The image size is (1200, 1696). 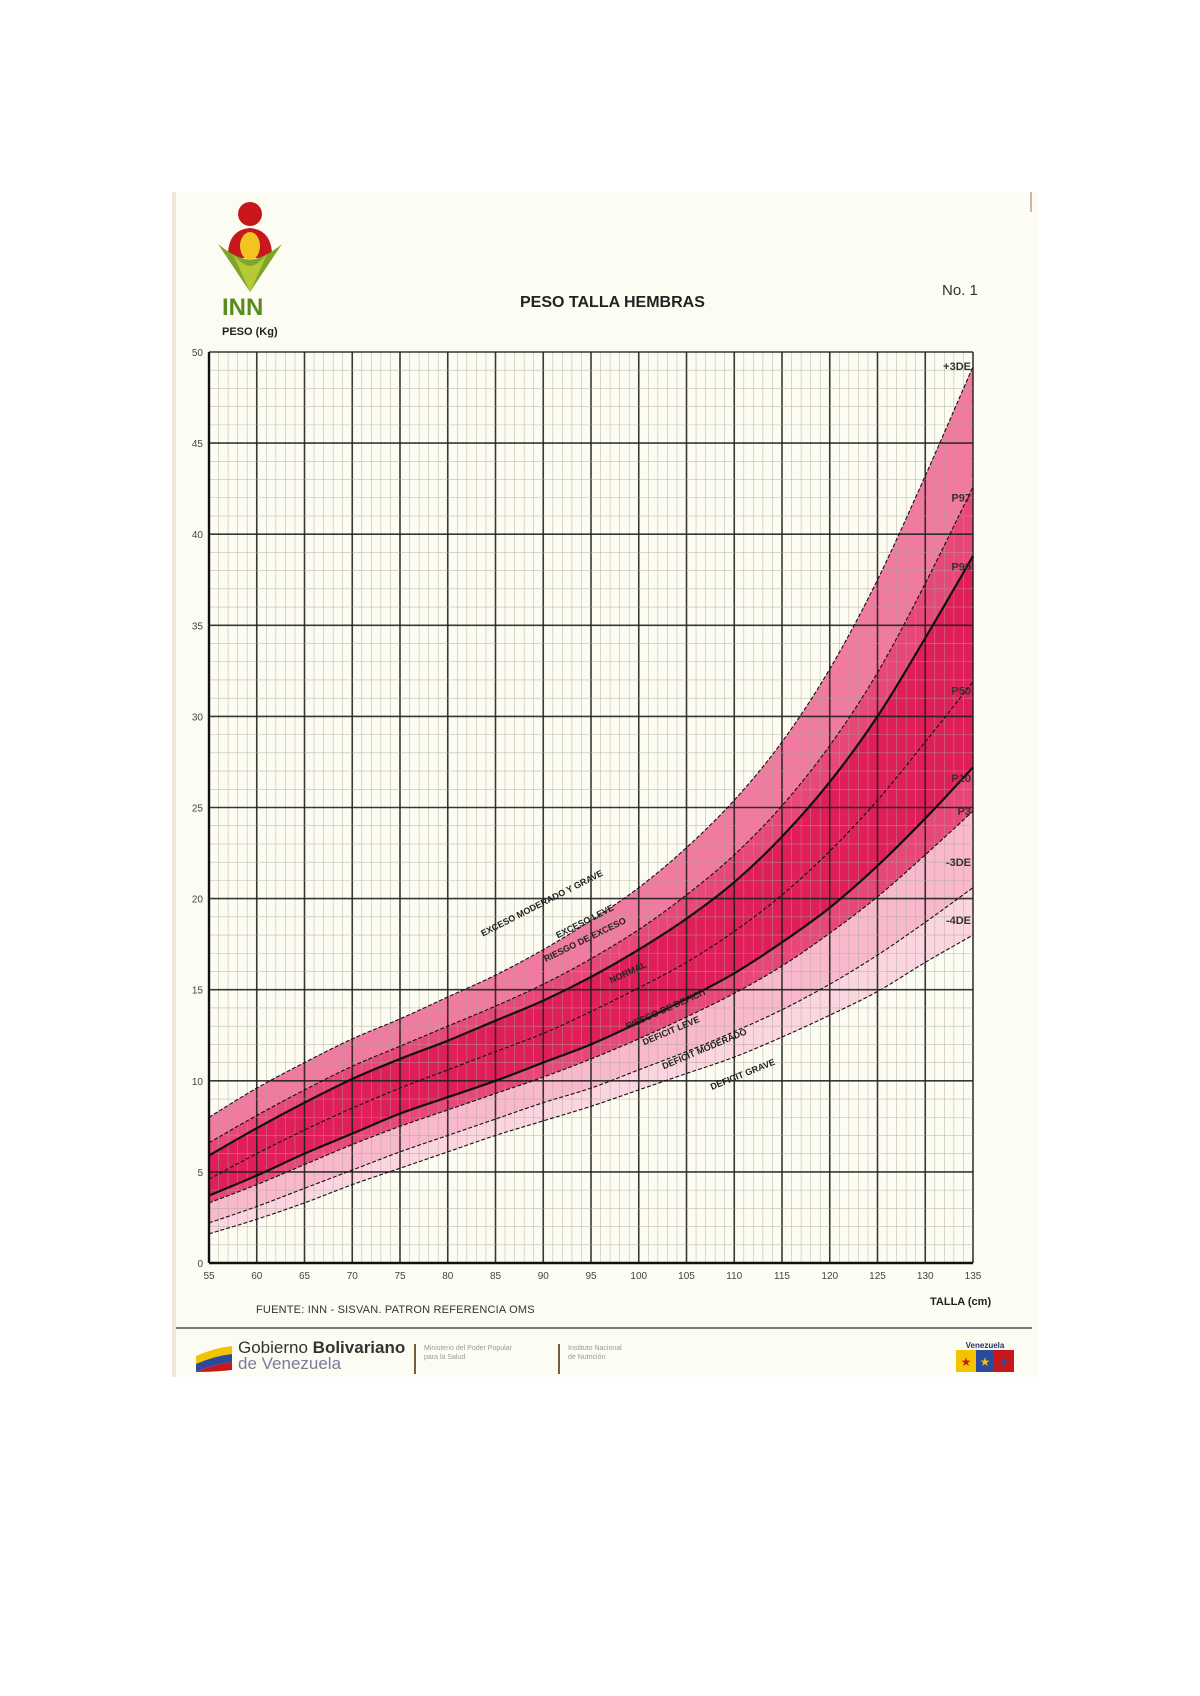 I want to click on curve-label: -3DE, so click(x=958, y=863).